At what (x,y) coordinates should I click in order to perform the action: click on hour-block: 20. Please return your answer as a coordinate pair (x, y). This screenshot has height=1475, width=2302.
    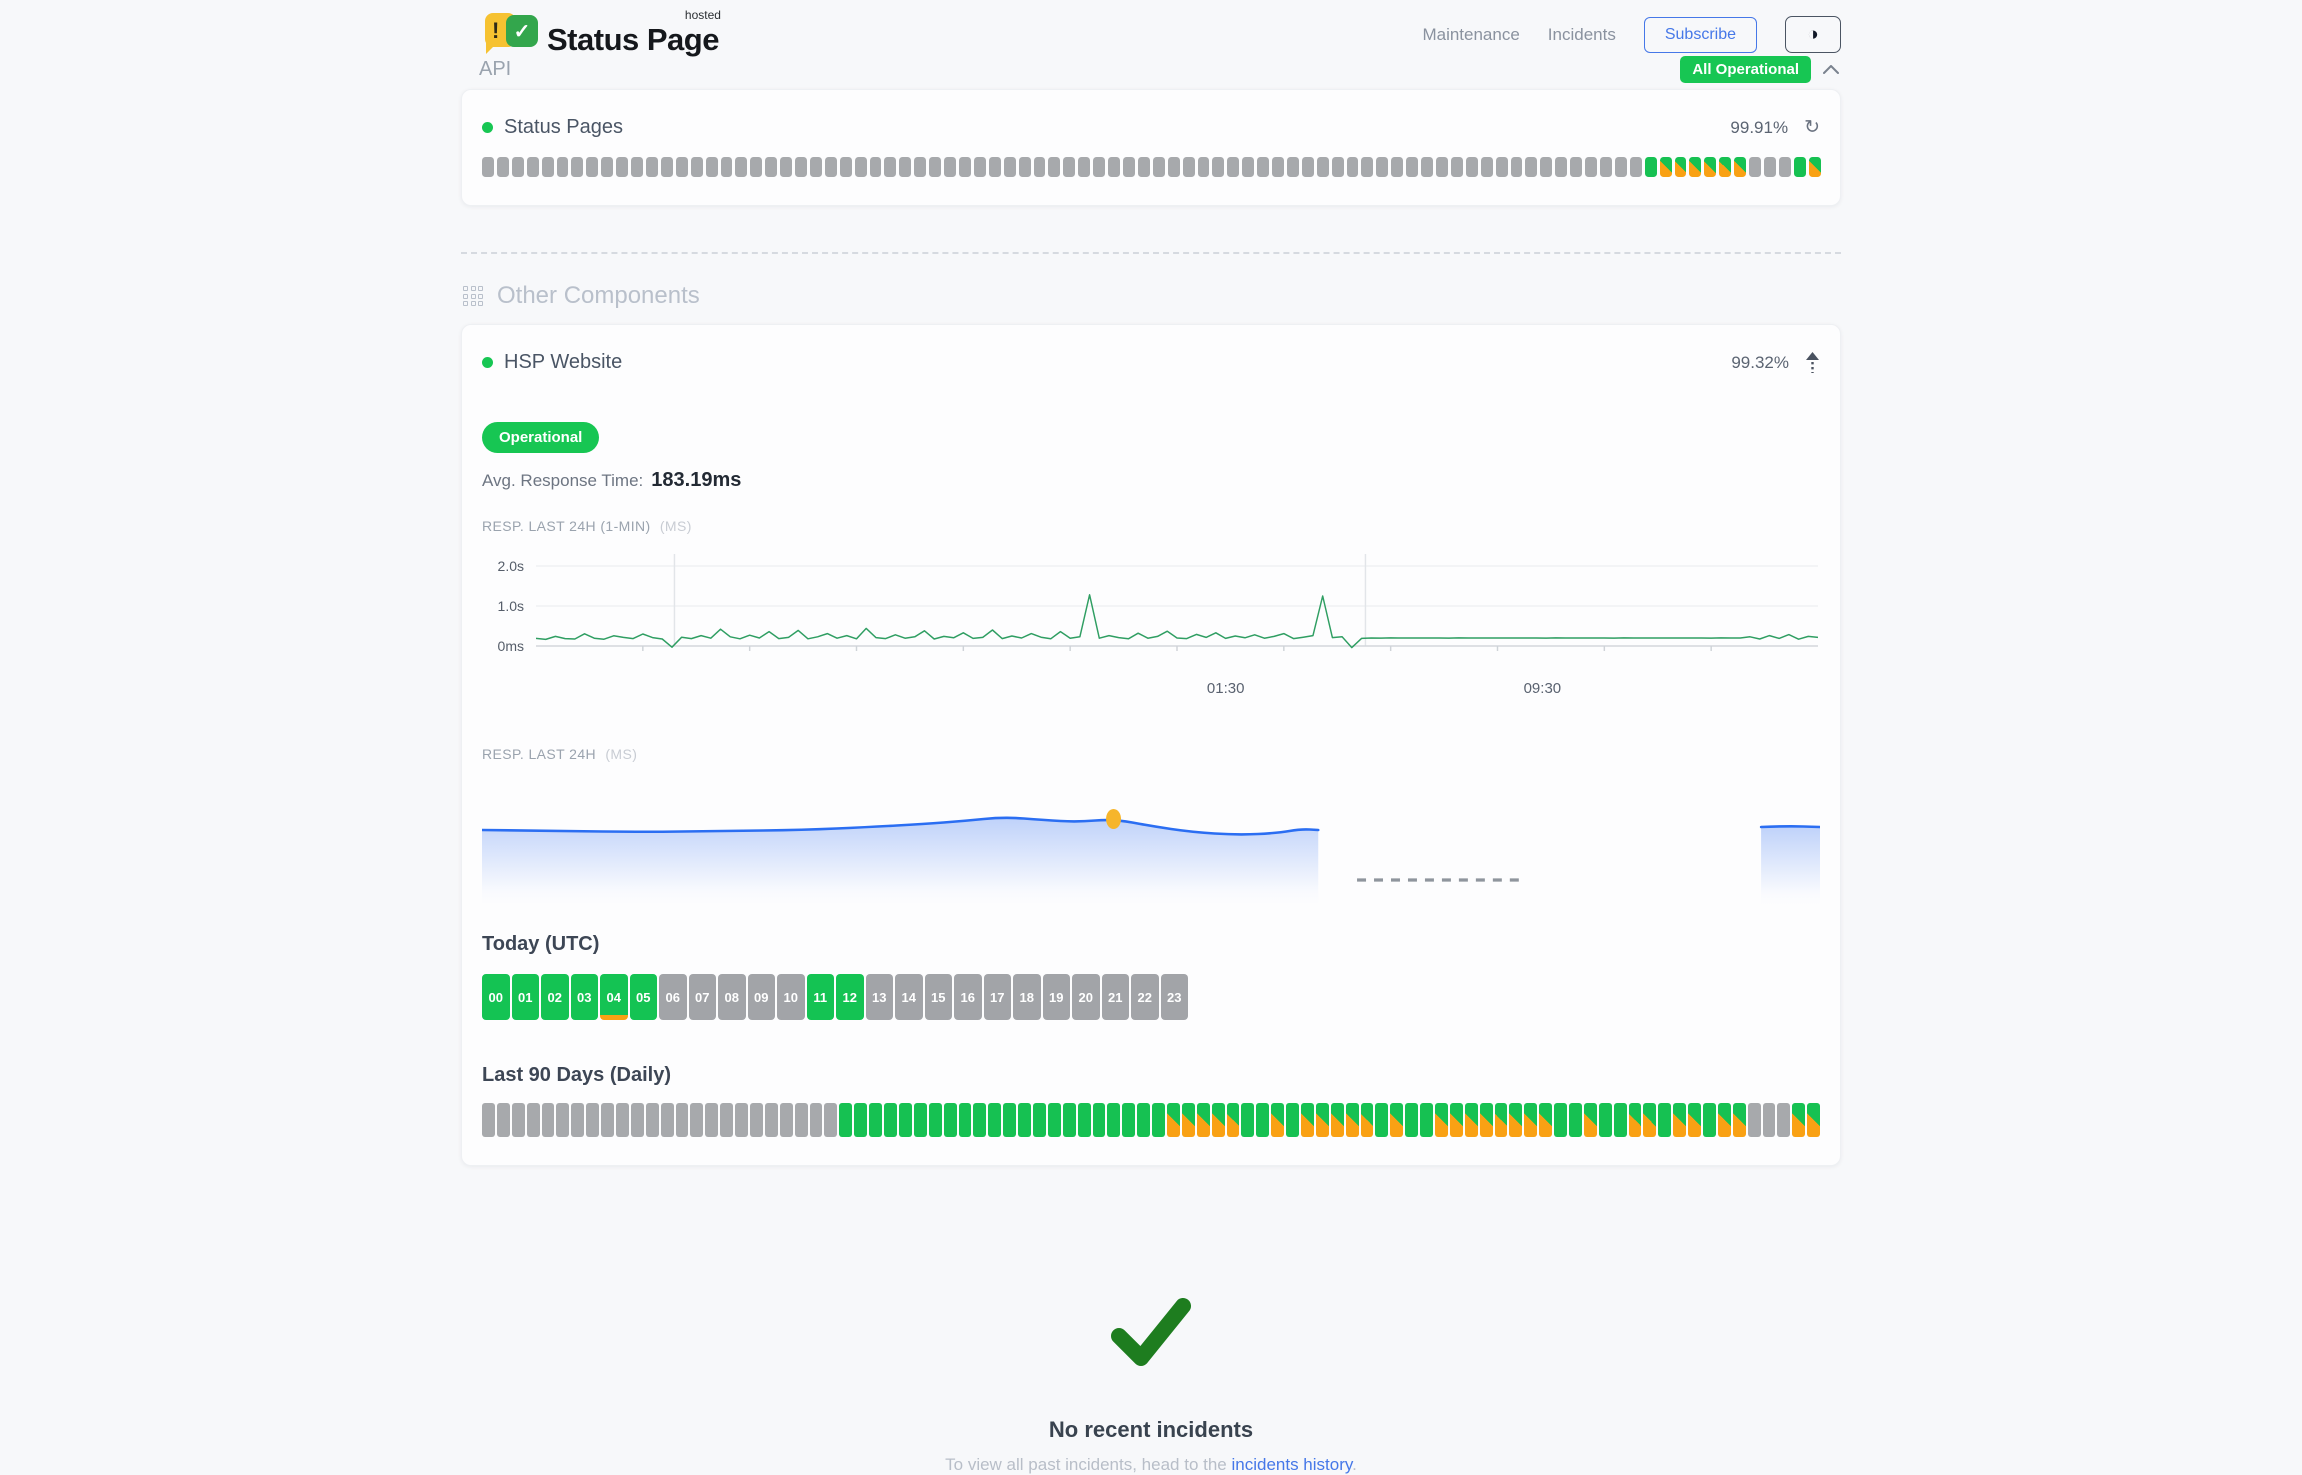
    Looking at the image, I should click on (1086, 997).